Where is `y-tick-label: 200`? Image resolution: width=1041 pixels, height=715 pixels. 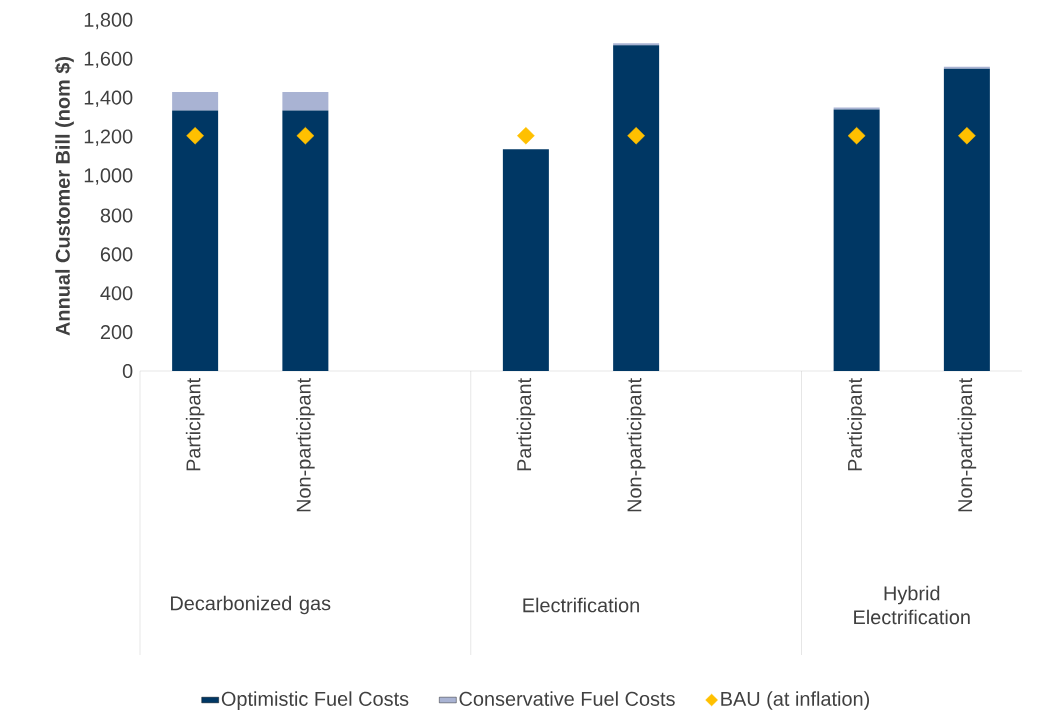
y-tick-label: 200 is located at coordinates (116, 332).